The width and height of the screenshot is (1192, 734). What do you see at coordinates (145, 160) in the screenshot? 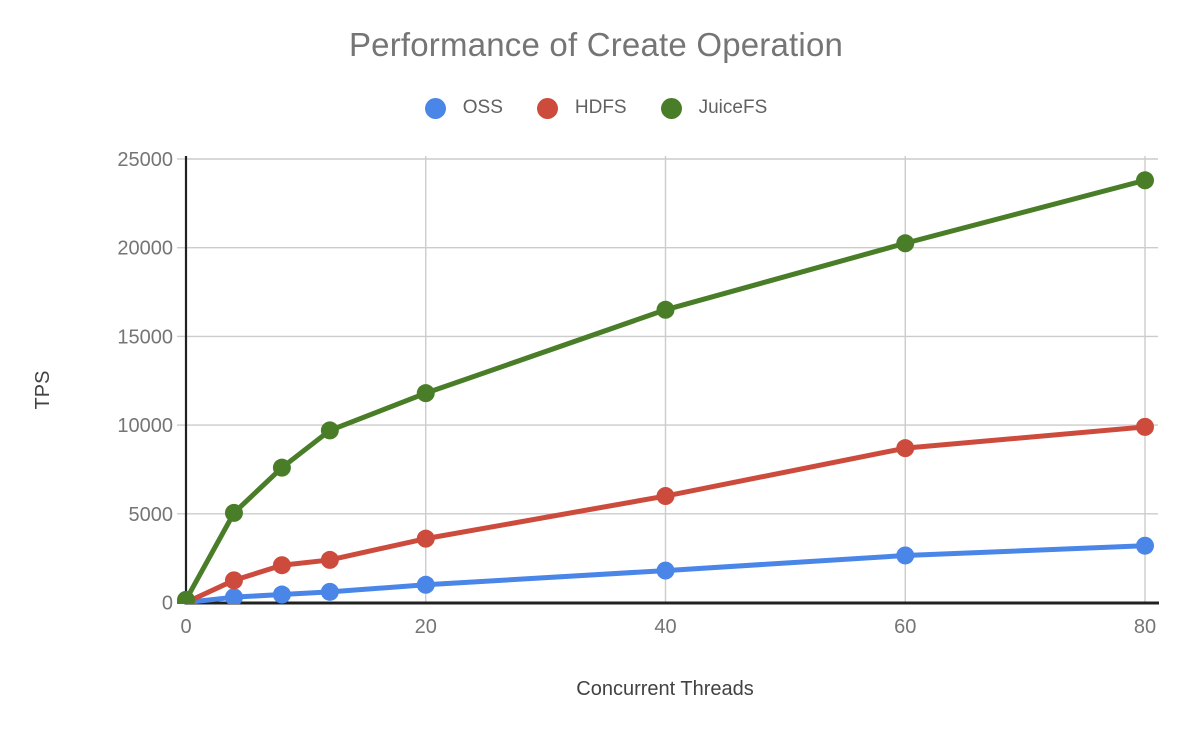
I see `y-tick-label: 25000` at bounding box center [145, 160].